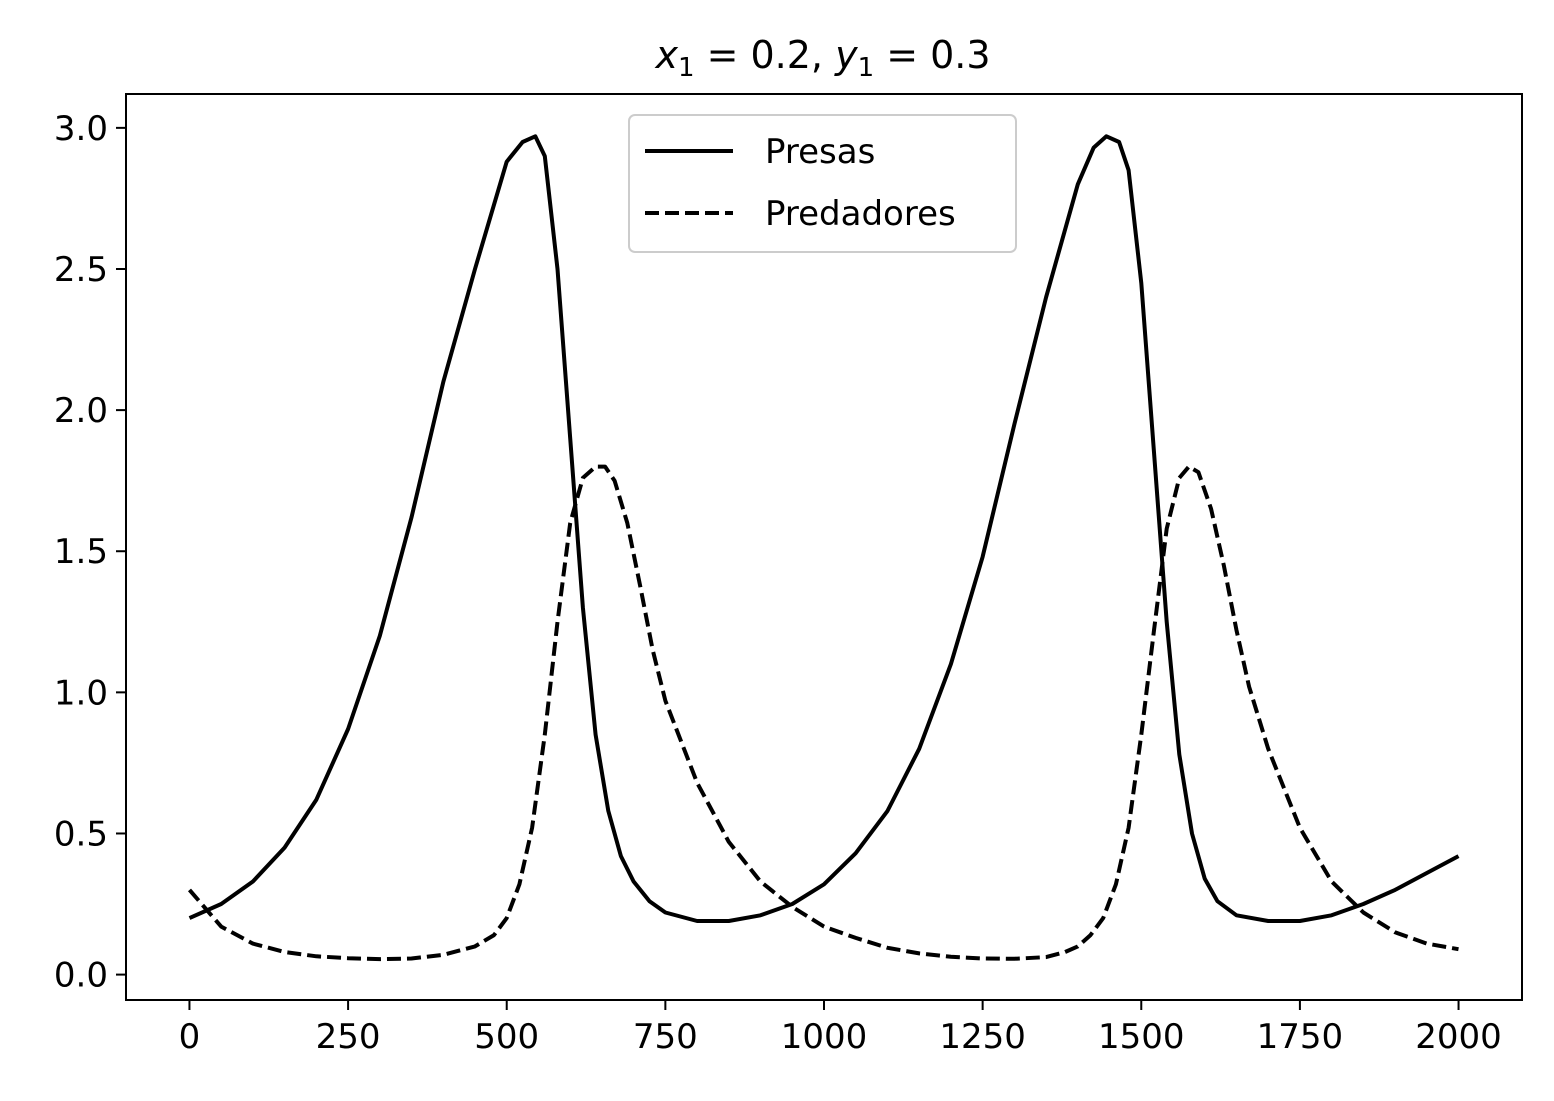 Image resolution: width=1554 pixels, height=1101 pixels. Describe the element at coordinates (686, 68) in the screenshot. I see `title-sub-x: 1` at that location.